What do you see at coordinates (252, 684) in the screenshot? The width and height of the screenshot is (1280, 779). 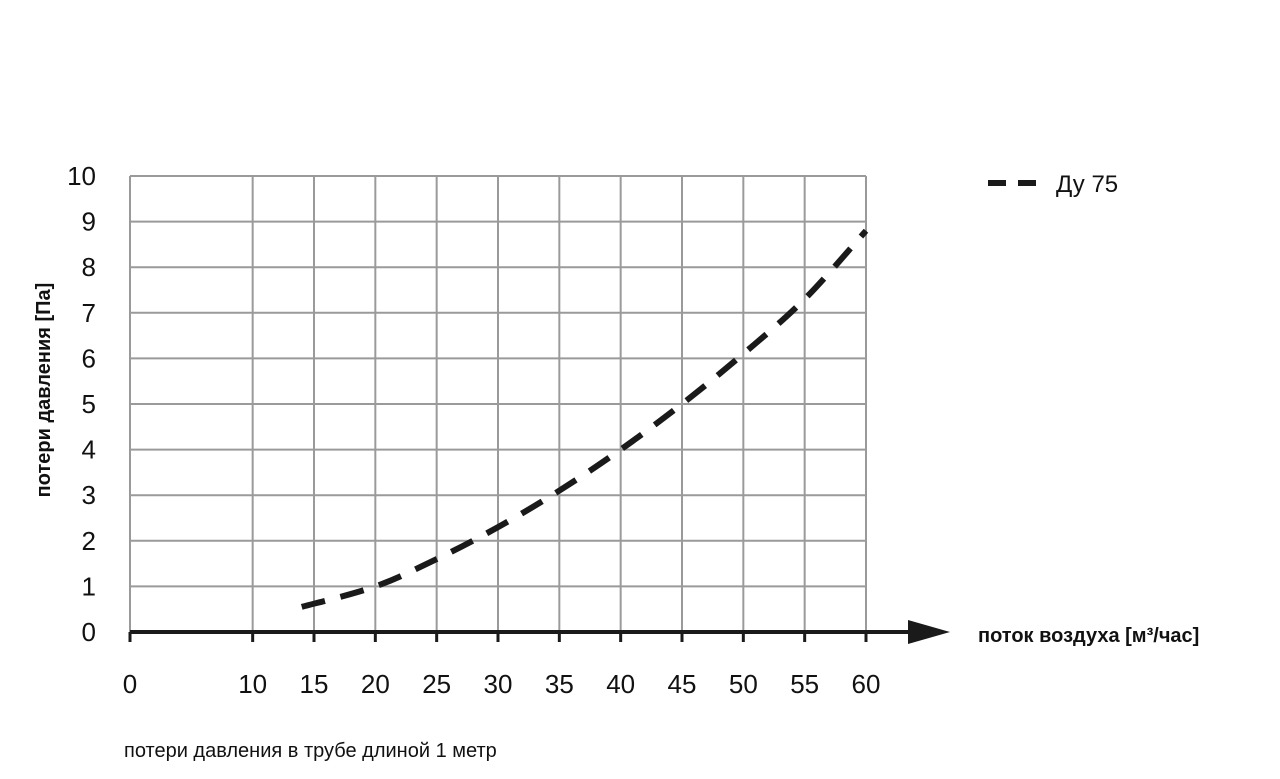 I see `x-tick-label: 10` at bounding box center [252, 684].